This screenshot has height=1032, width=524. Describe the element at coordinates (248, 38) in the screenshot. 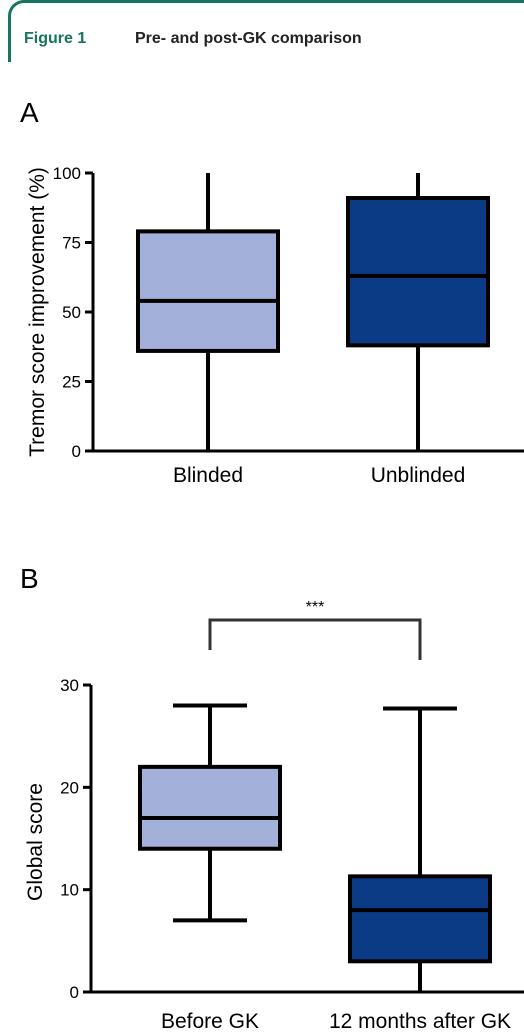

I see `figure-caption: Pre- and post-GK comparison` at that location.